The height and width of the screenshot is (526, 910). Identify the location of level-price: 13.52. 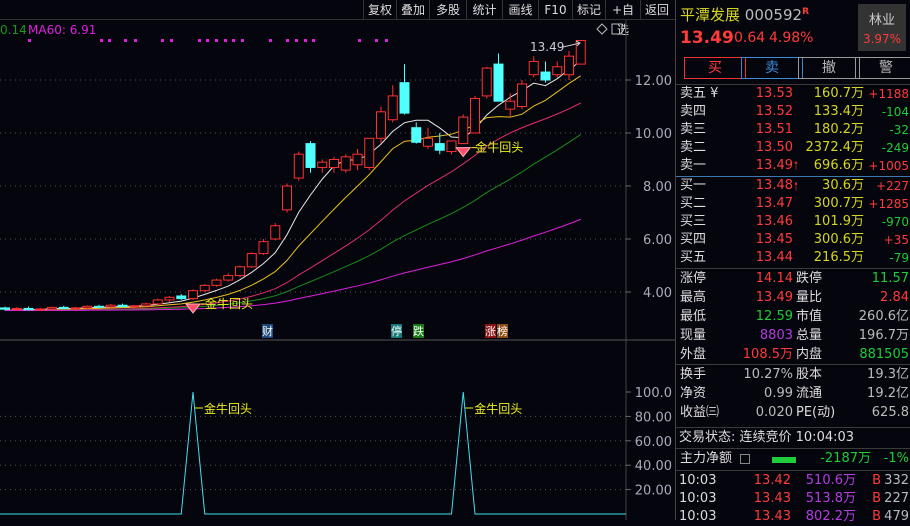
(774, 111).